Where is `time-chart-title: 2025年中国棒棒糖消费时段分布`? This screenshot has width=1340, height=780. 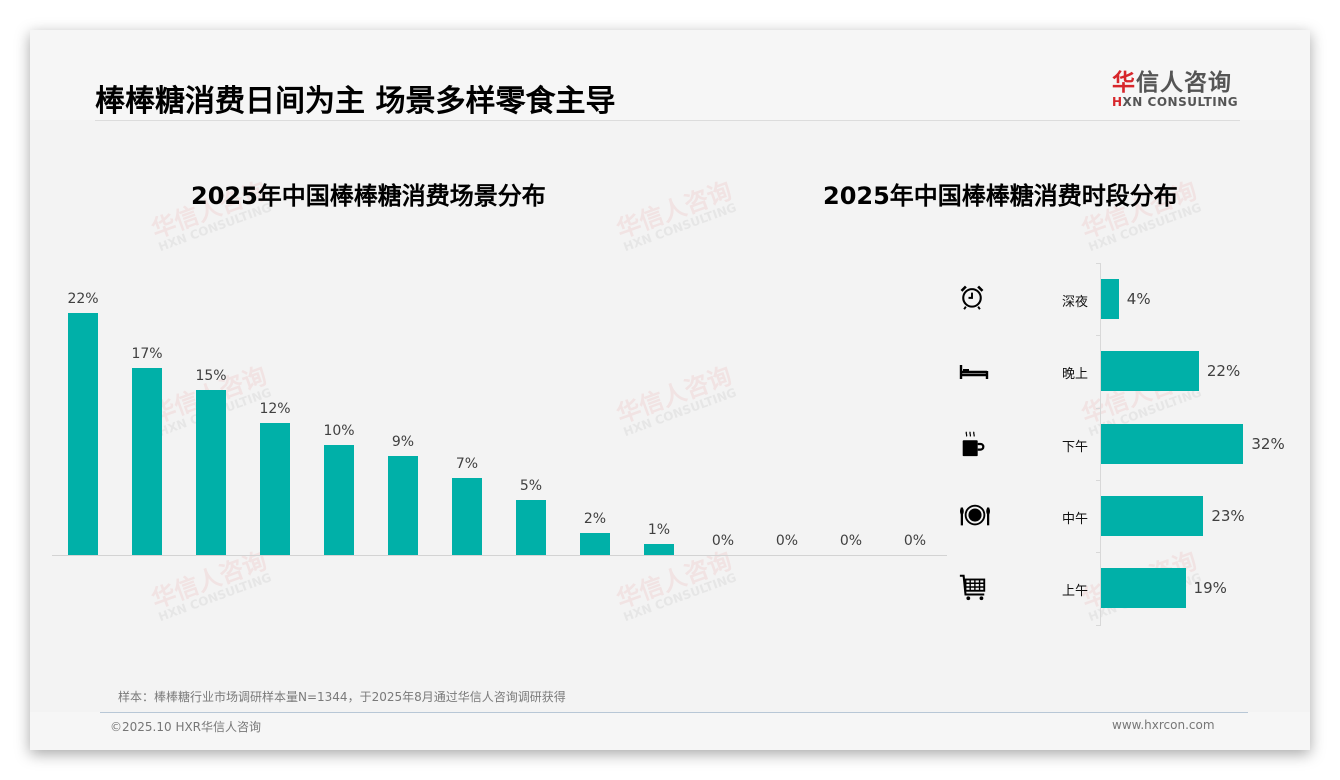
time-chart-title: 2025年中国棒棒糖消费时段分布 is located at coordinates (1000, 196).